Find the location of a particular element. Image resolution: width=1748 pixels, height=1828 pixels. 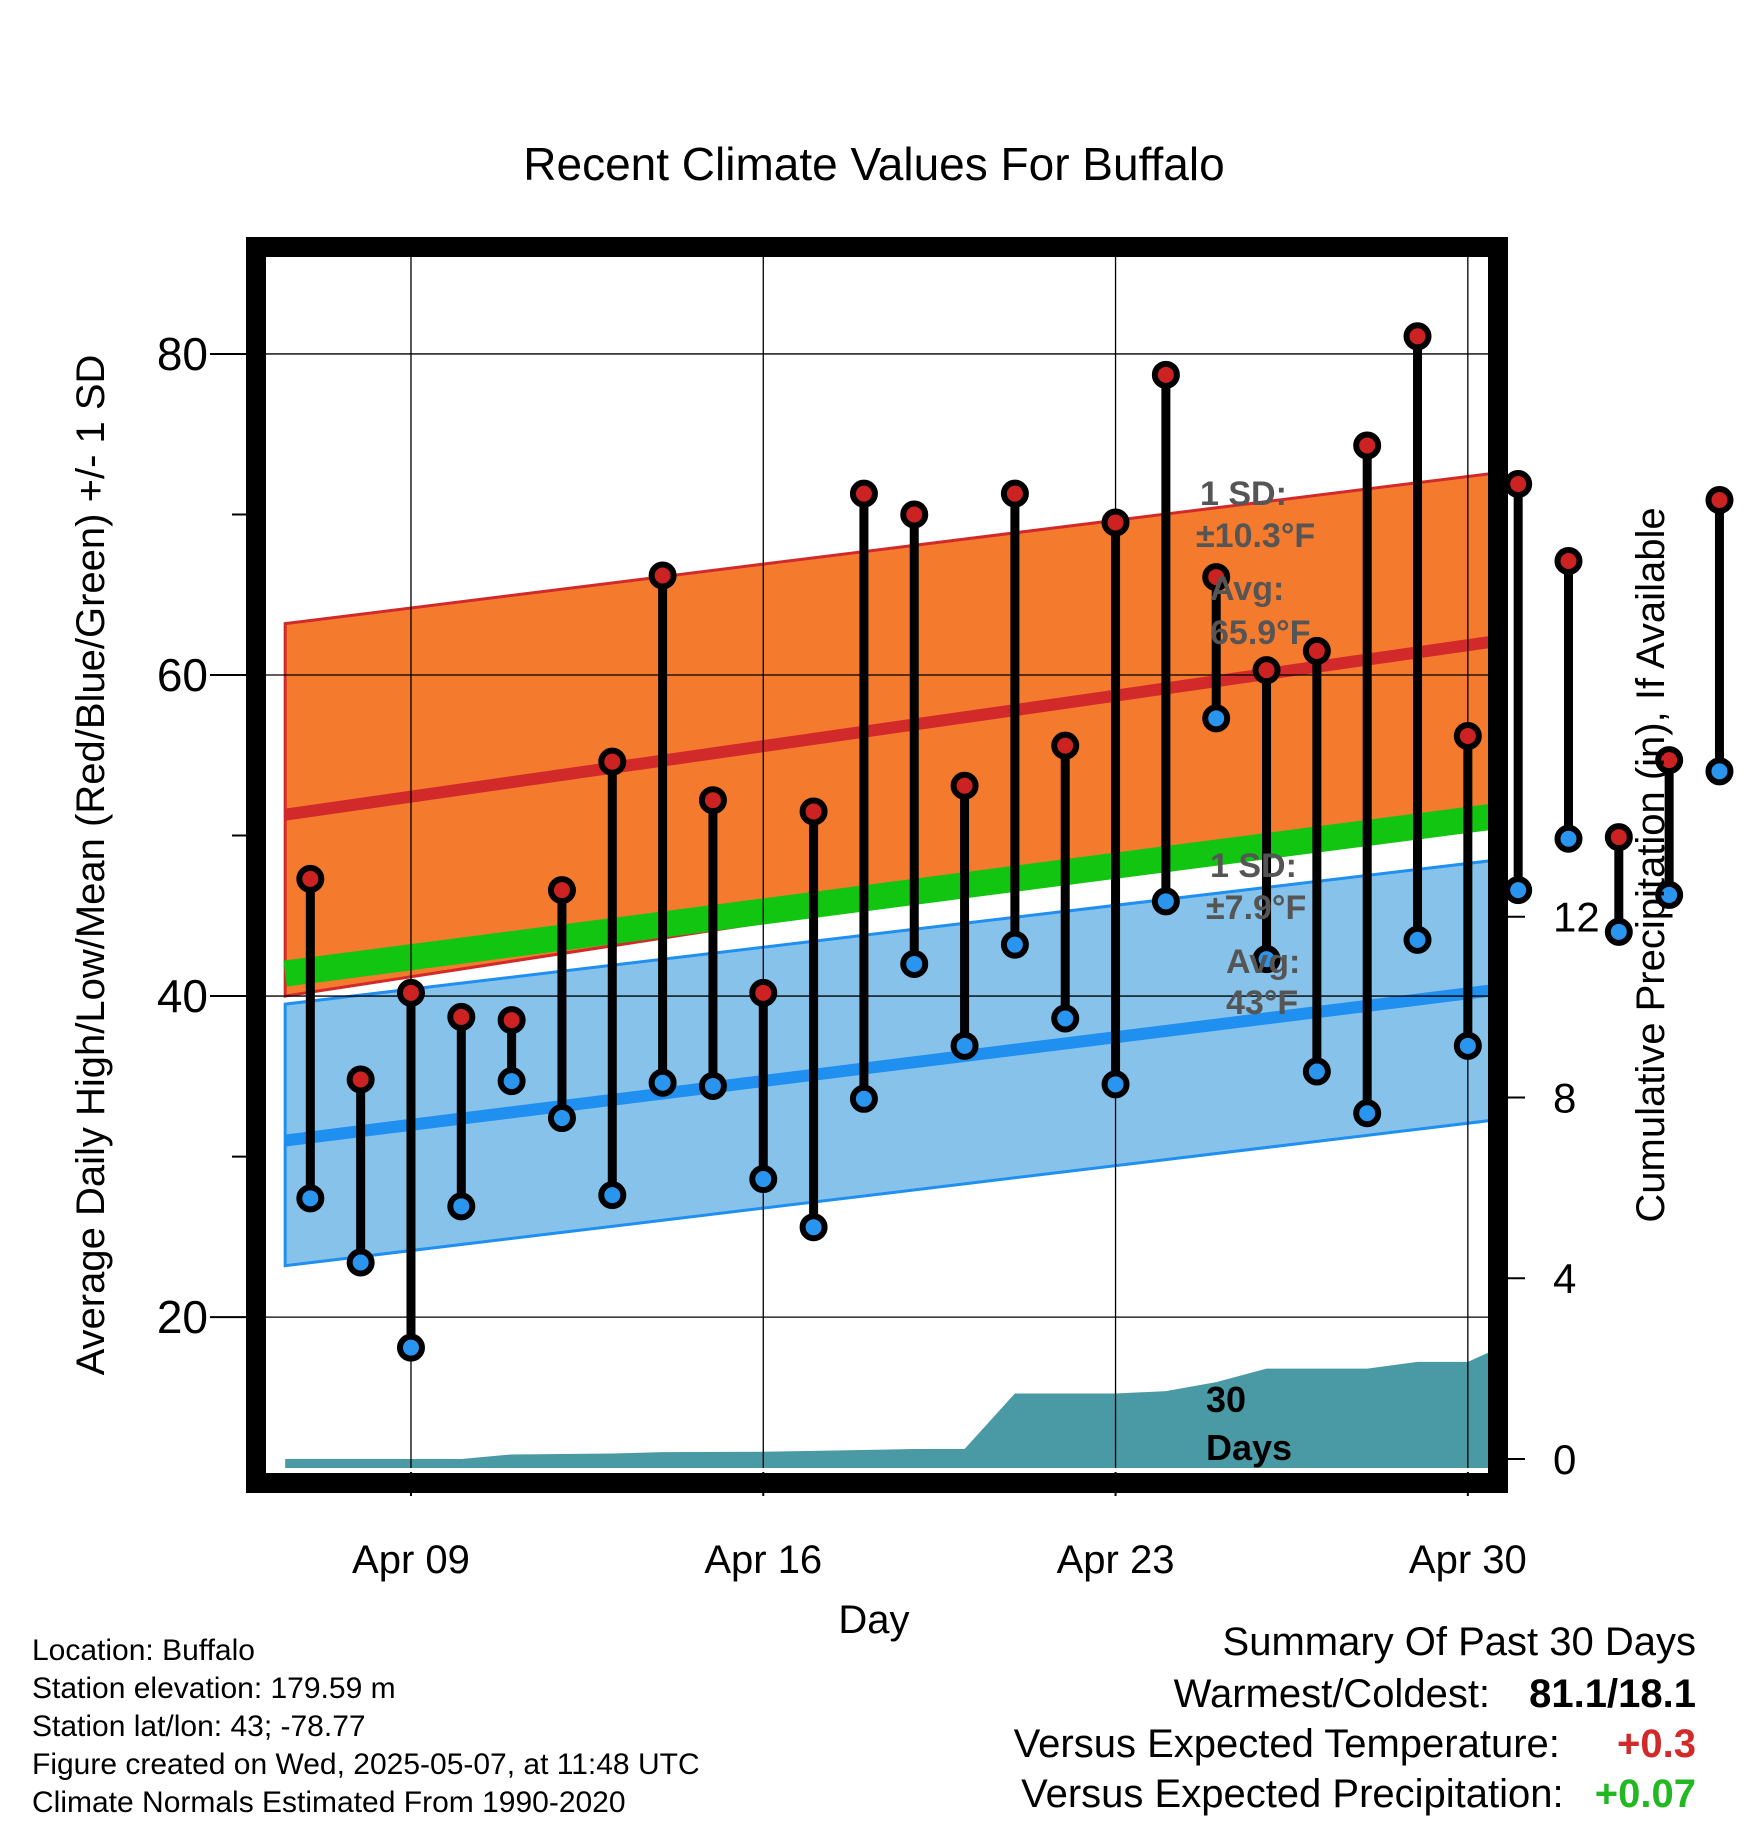

chart-title: Recent Climate Values For Buffalo is located at coordinates (873, 164).